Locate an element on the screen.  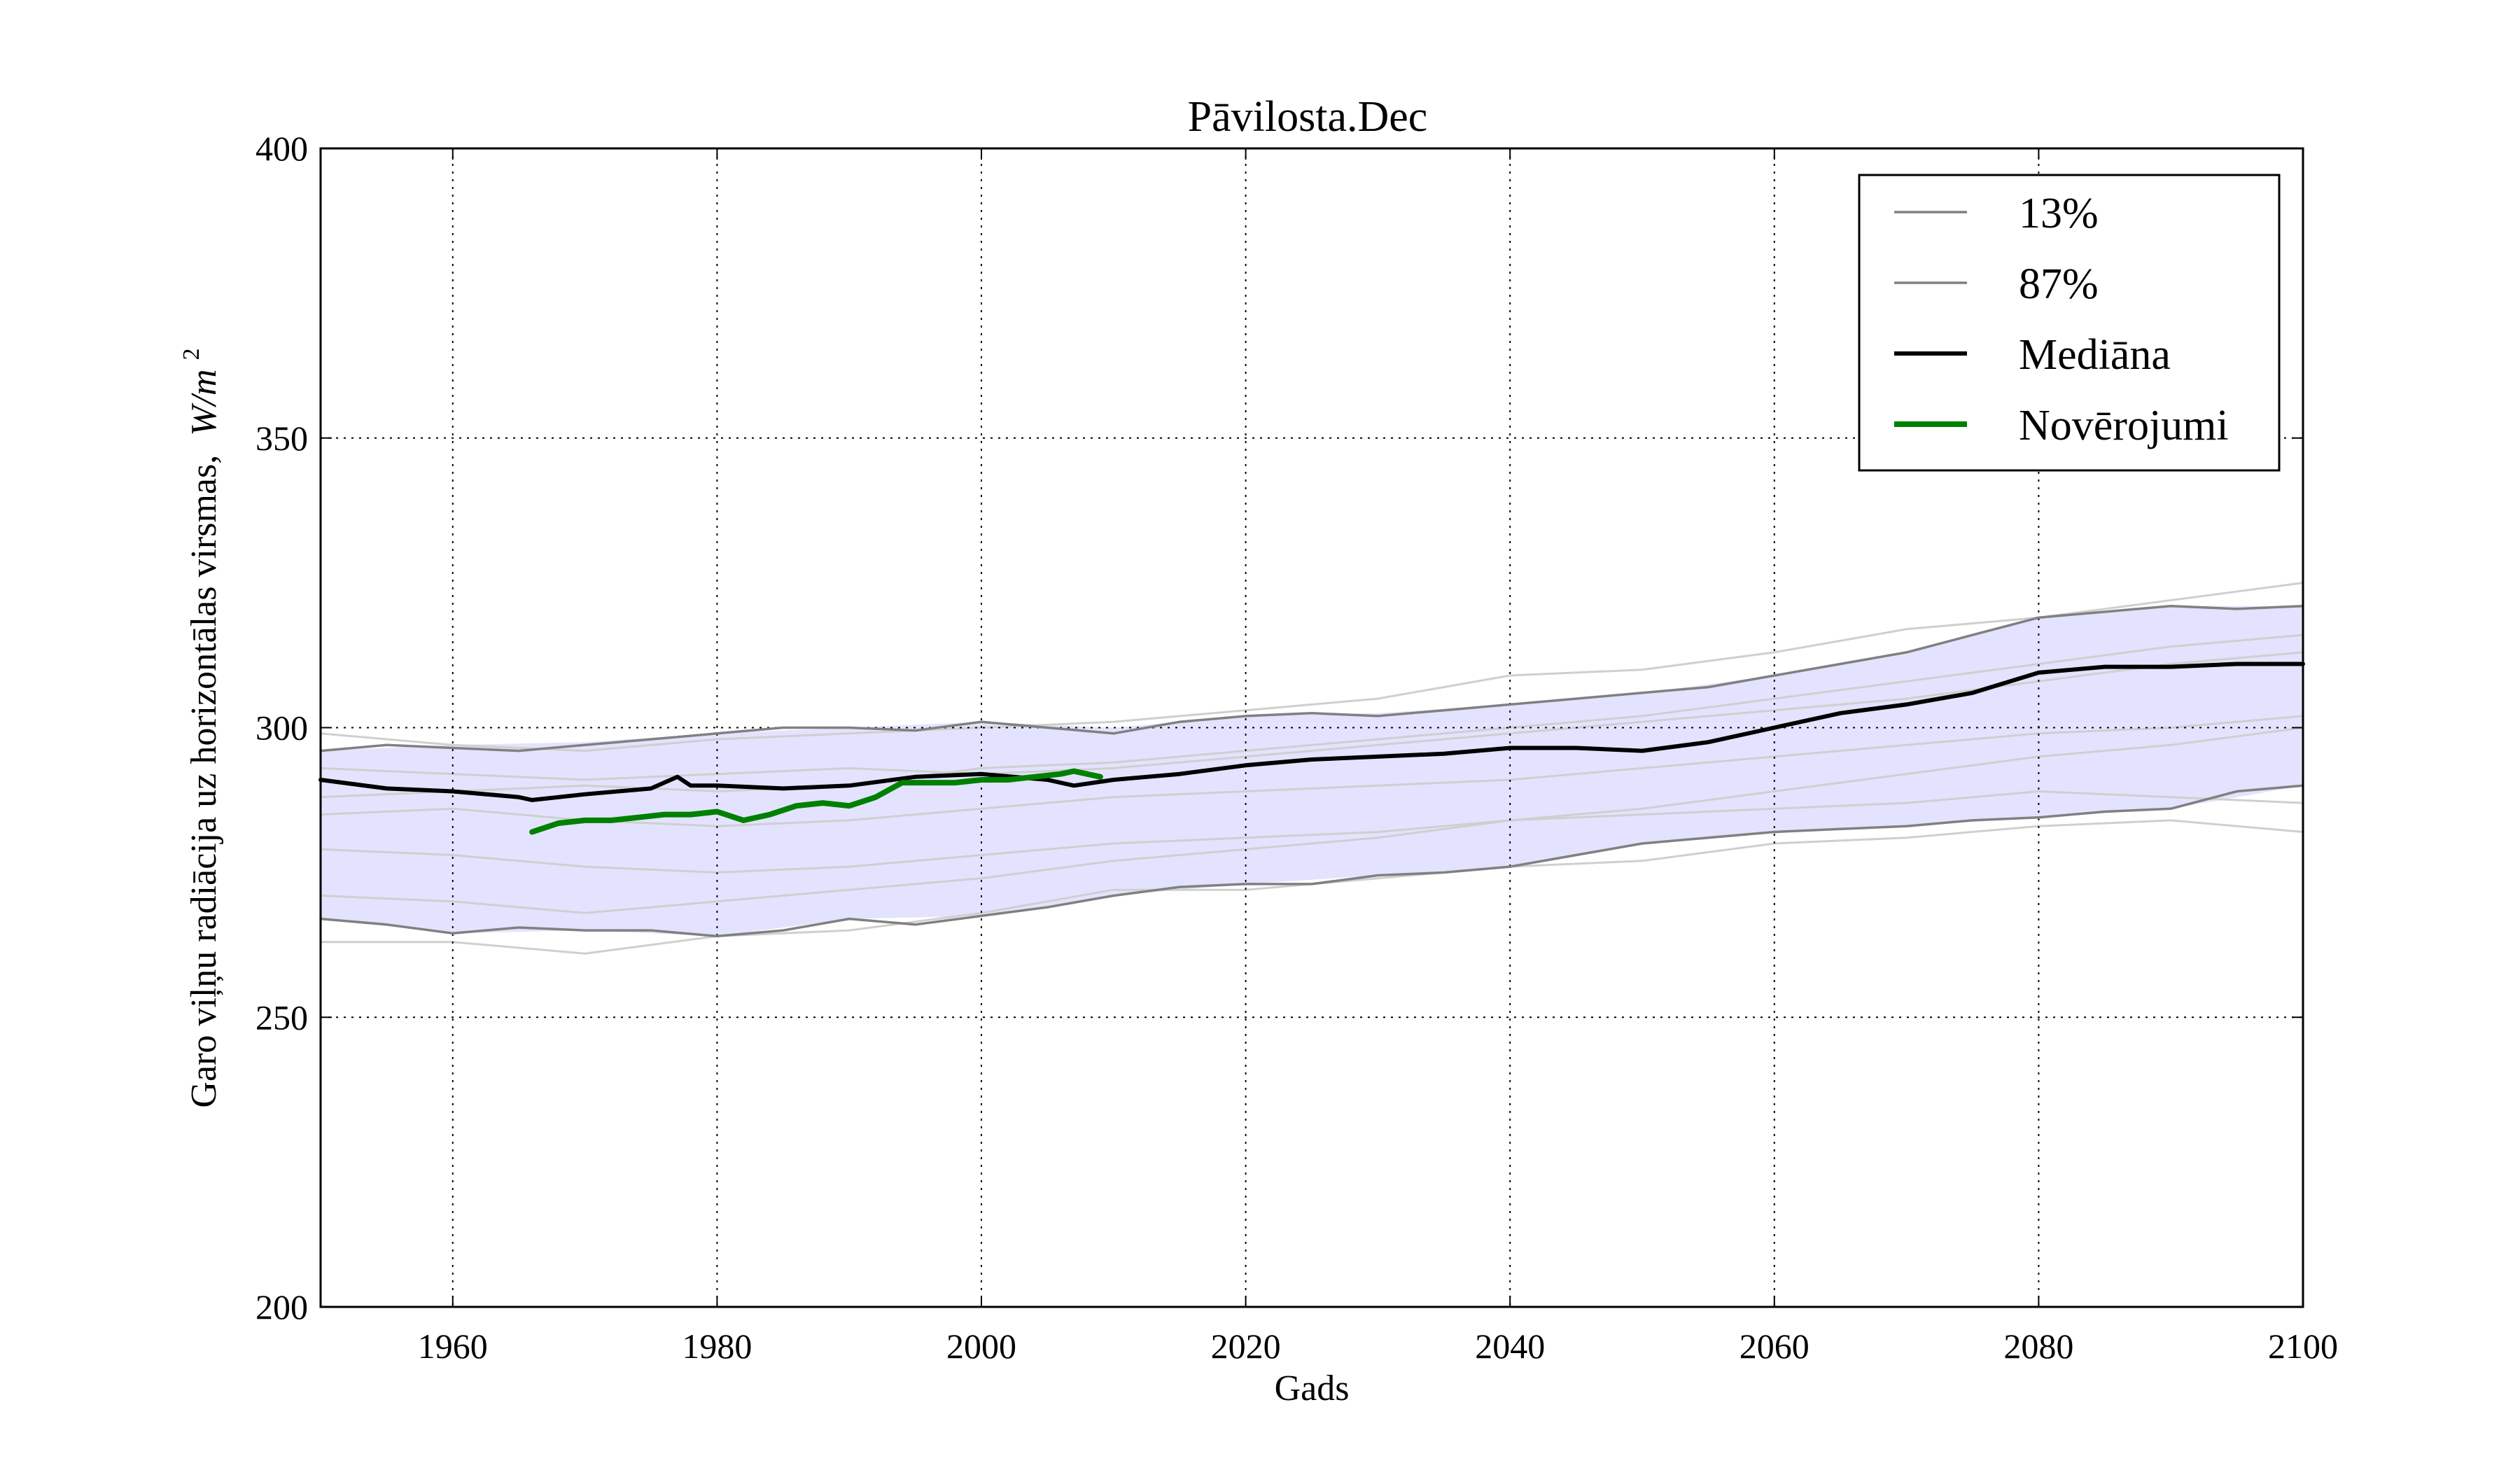
y-tick-label: 300 is located at coordinates (281, 728).